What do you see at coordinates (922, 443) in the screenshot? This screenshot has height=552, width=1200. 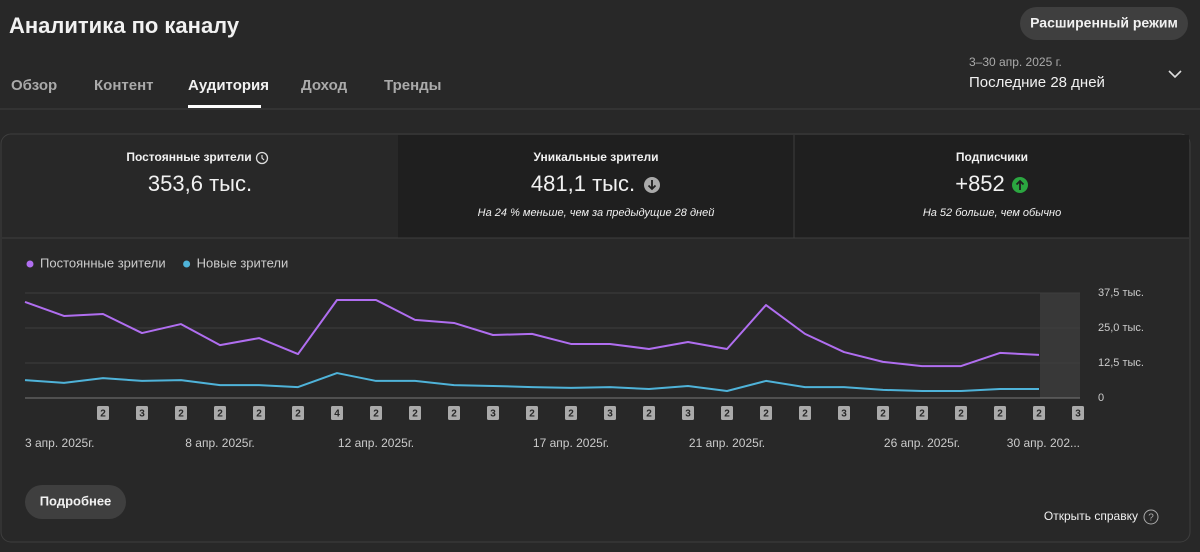 I see `x-tick-label: 26 апр. 2025г.` at bounding box center [922, 443].